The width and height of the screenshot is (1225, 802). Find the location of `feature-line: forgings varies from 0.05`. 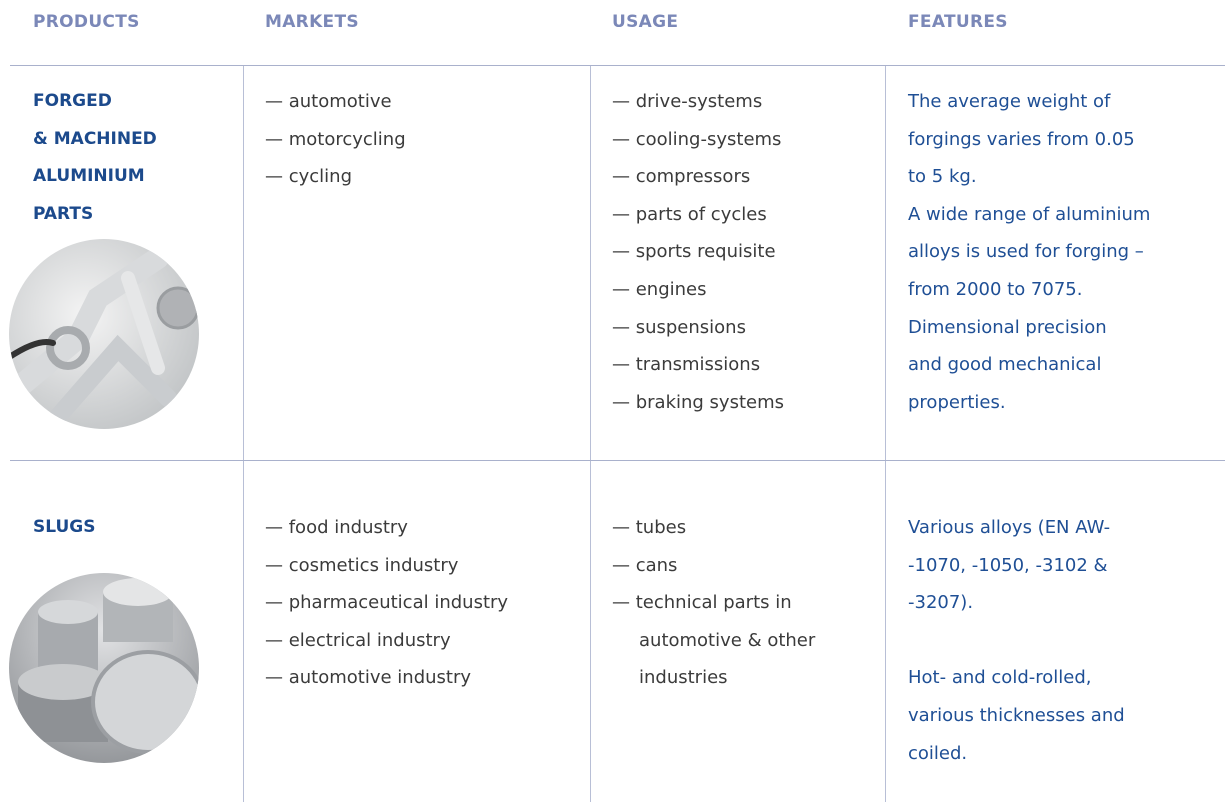

feature-line: forgings varies from 0.05 is located at coordinates (1021, 139).